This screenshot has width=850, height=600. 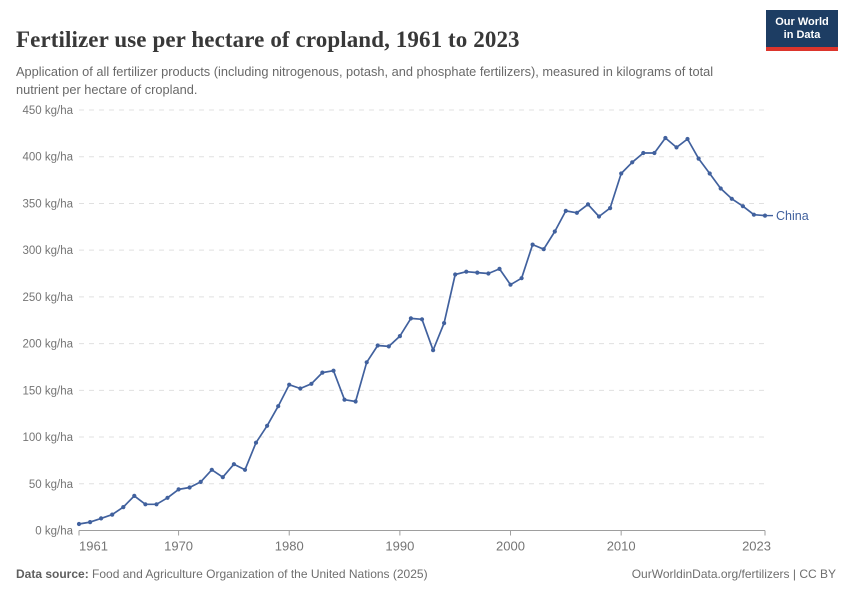 I want to click on y-axis-tick-label: 400 kg/ha, so click(x=47, y=158).